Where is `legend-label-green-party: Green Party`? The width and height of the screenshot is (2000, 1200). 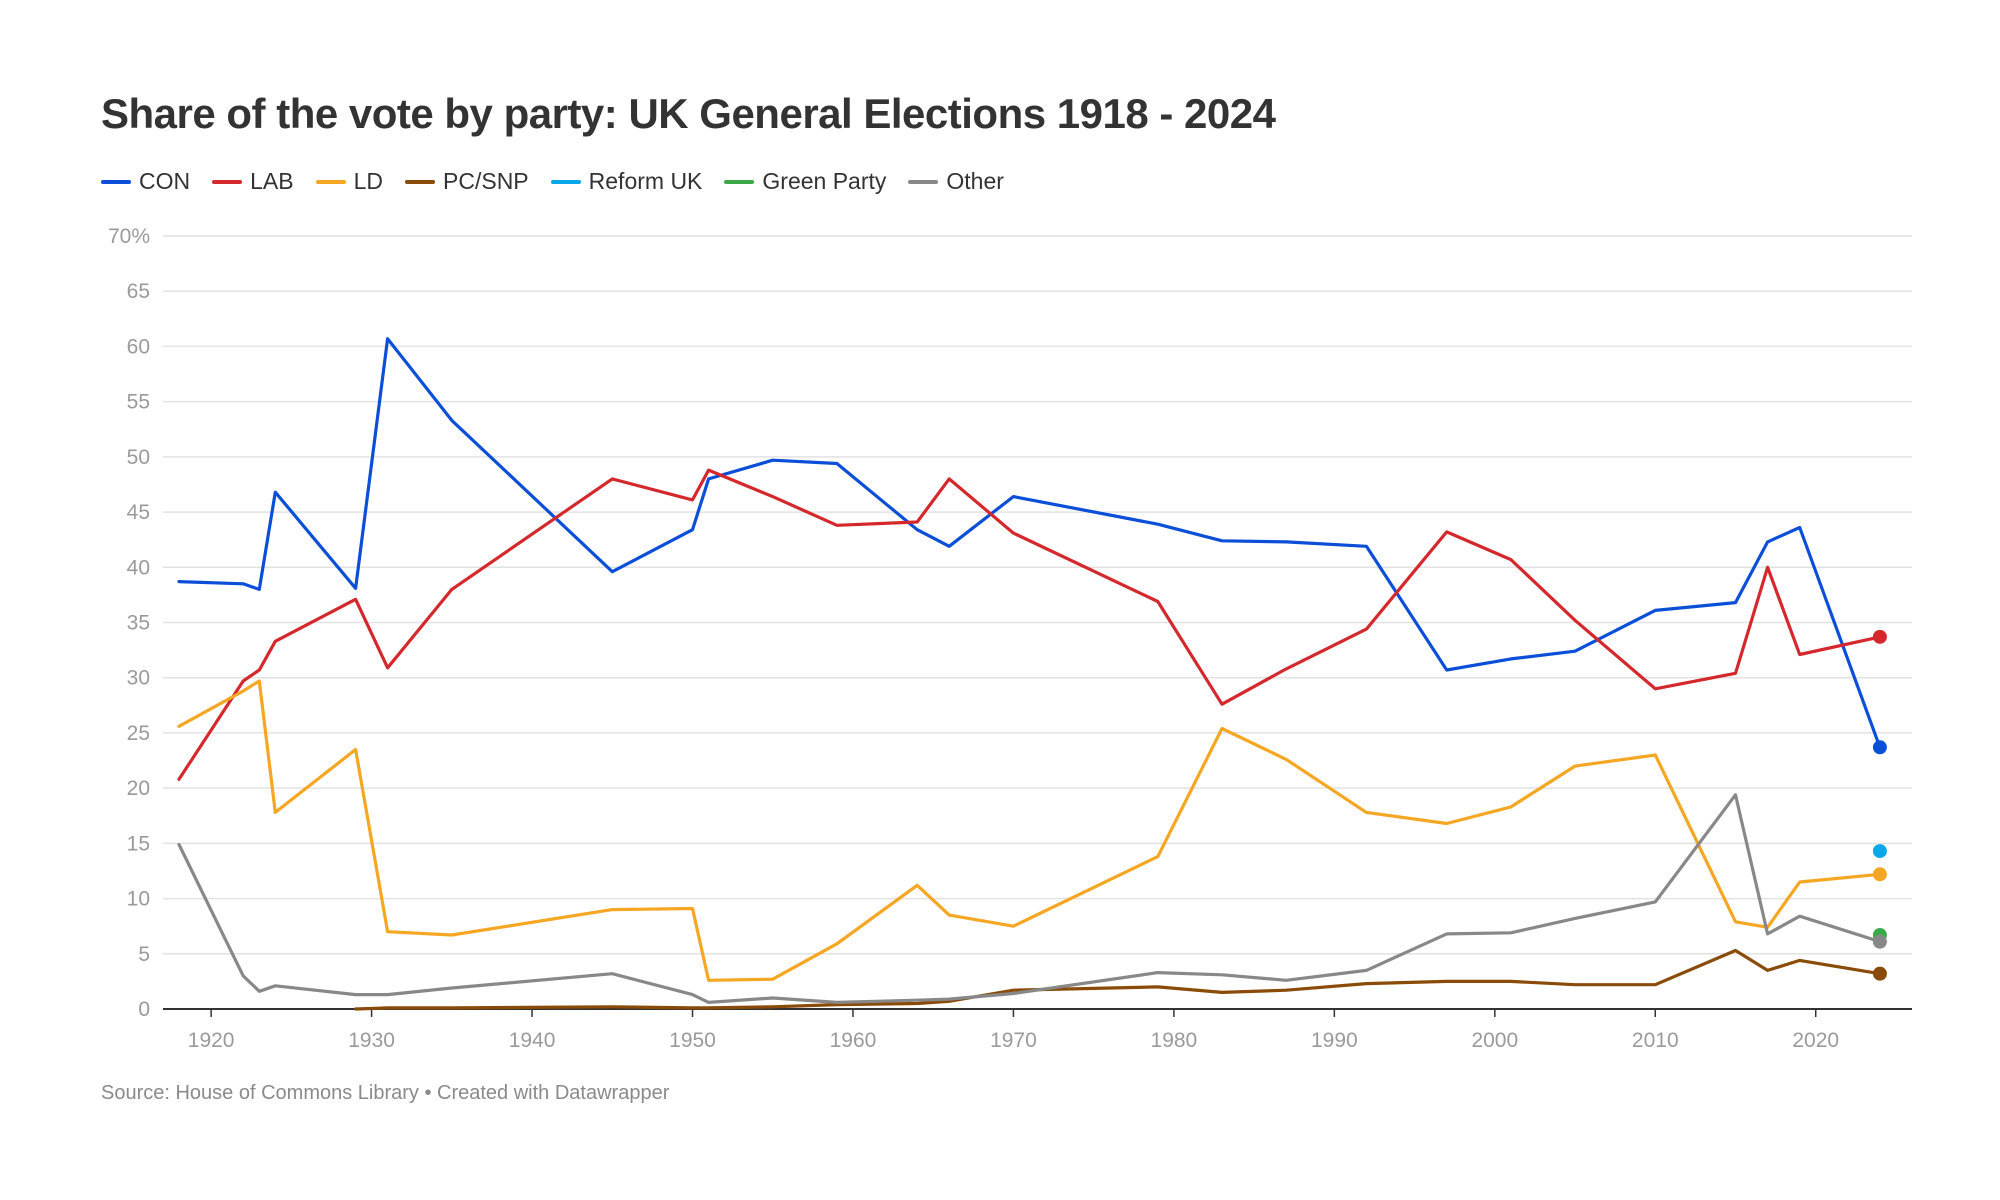
legend-label-green-party: Green Party is located at coordinates (824, 181).